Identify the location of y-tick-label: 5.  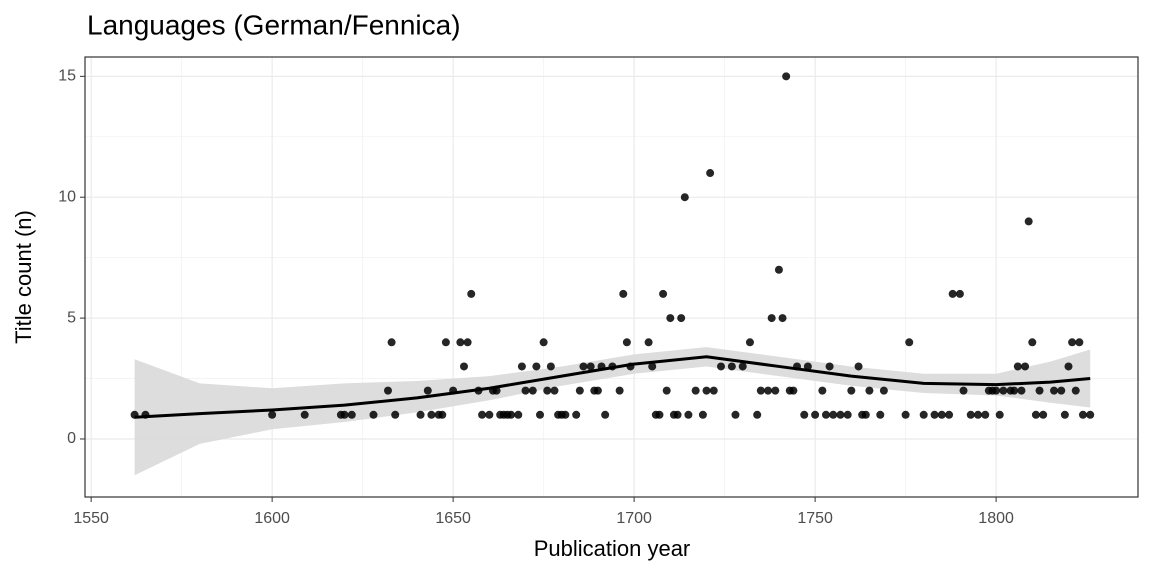
(71, 317).